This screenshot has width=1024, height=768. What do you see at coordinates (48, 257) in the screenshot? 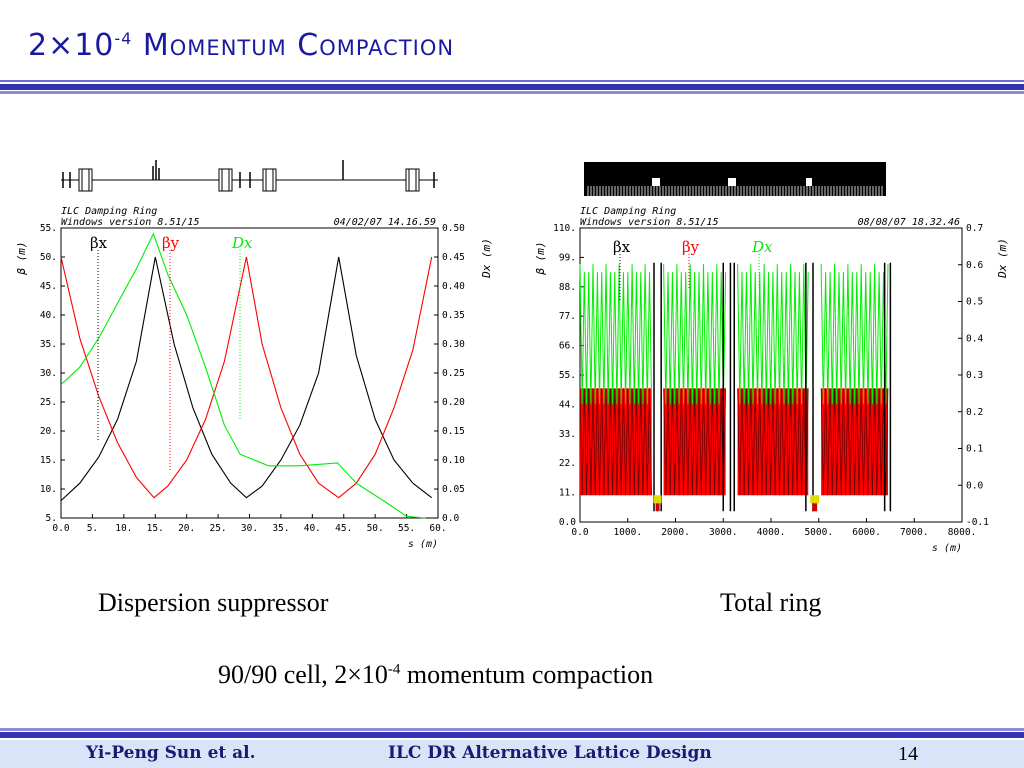
I see `y-left-tick-label: 50.` at bounding box center [48, 257].